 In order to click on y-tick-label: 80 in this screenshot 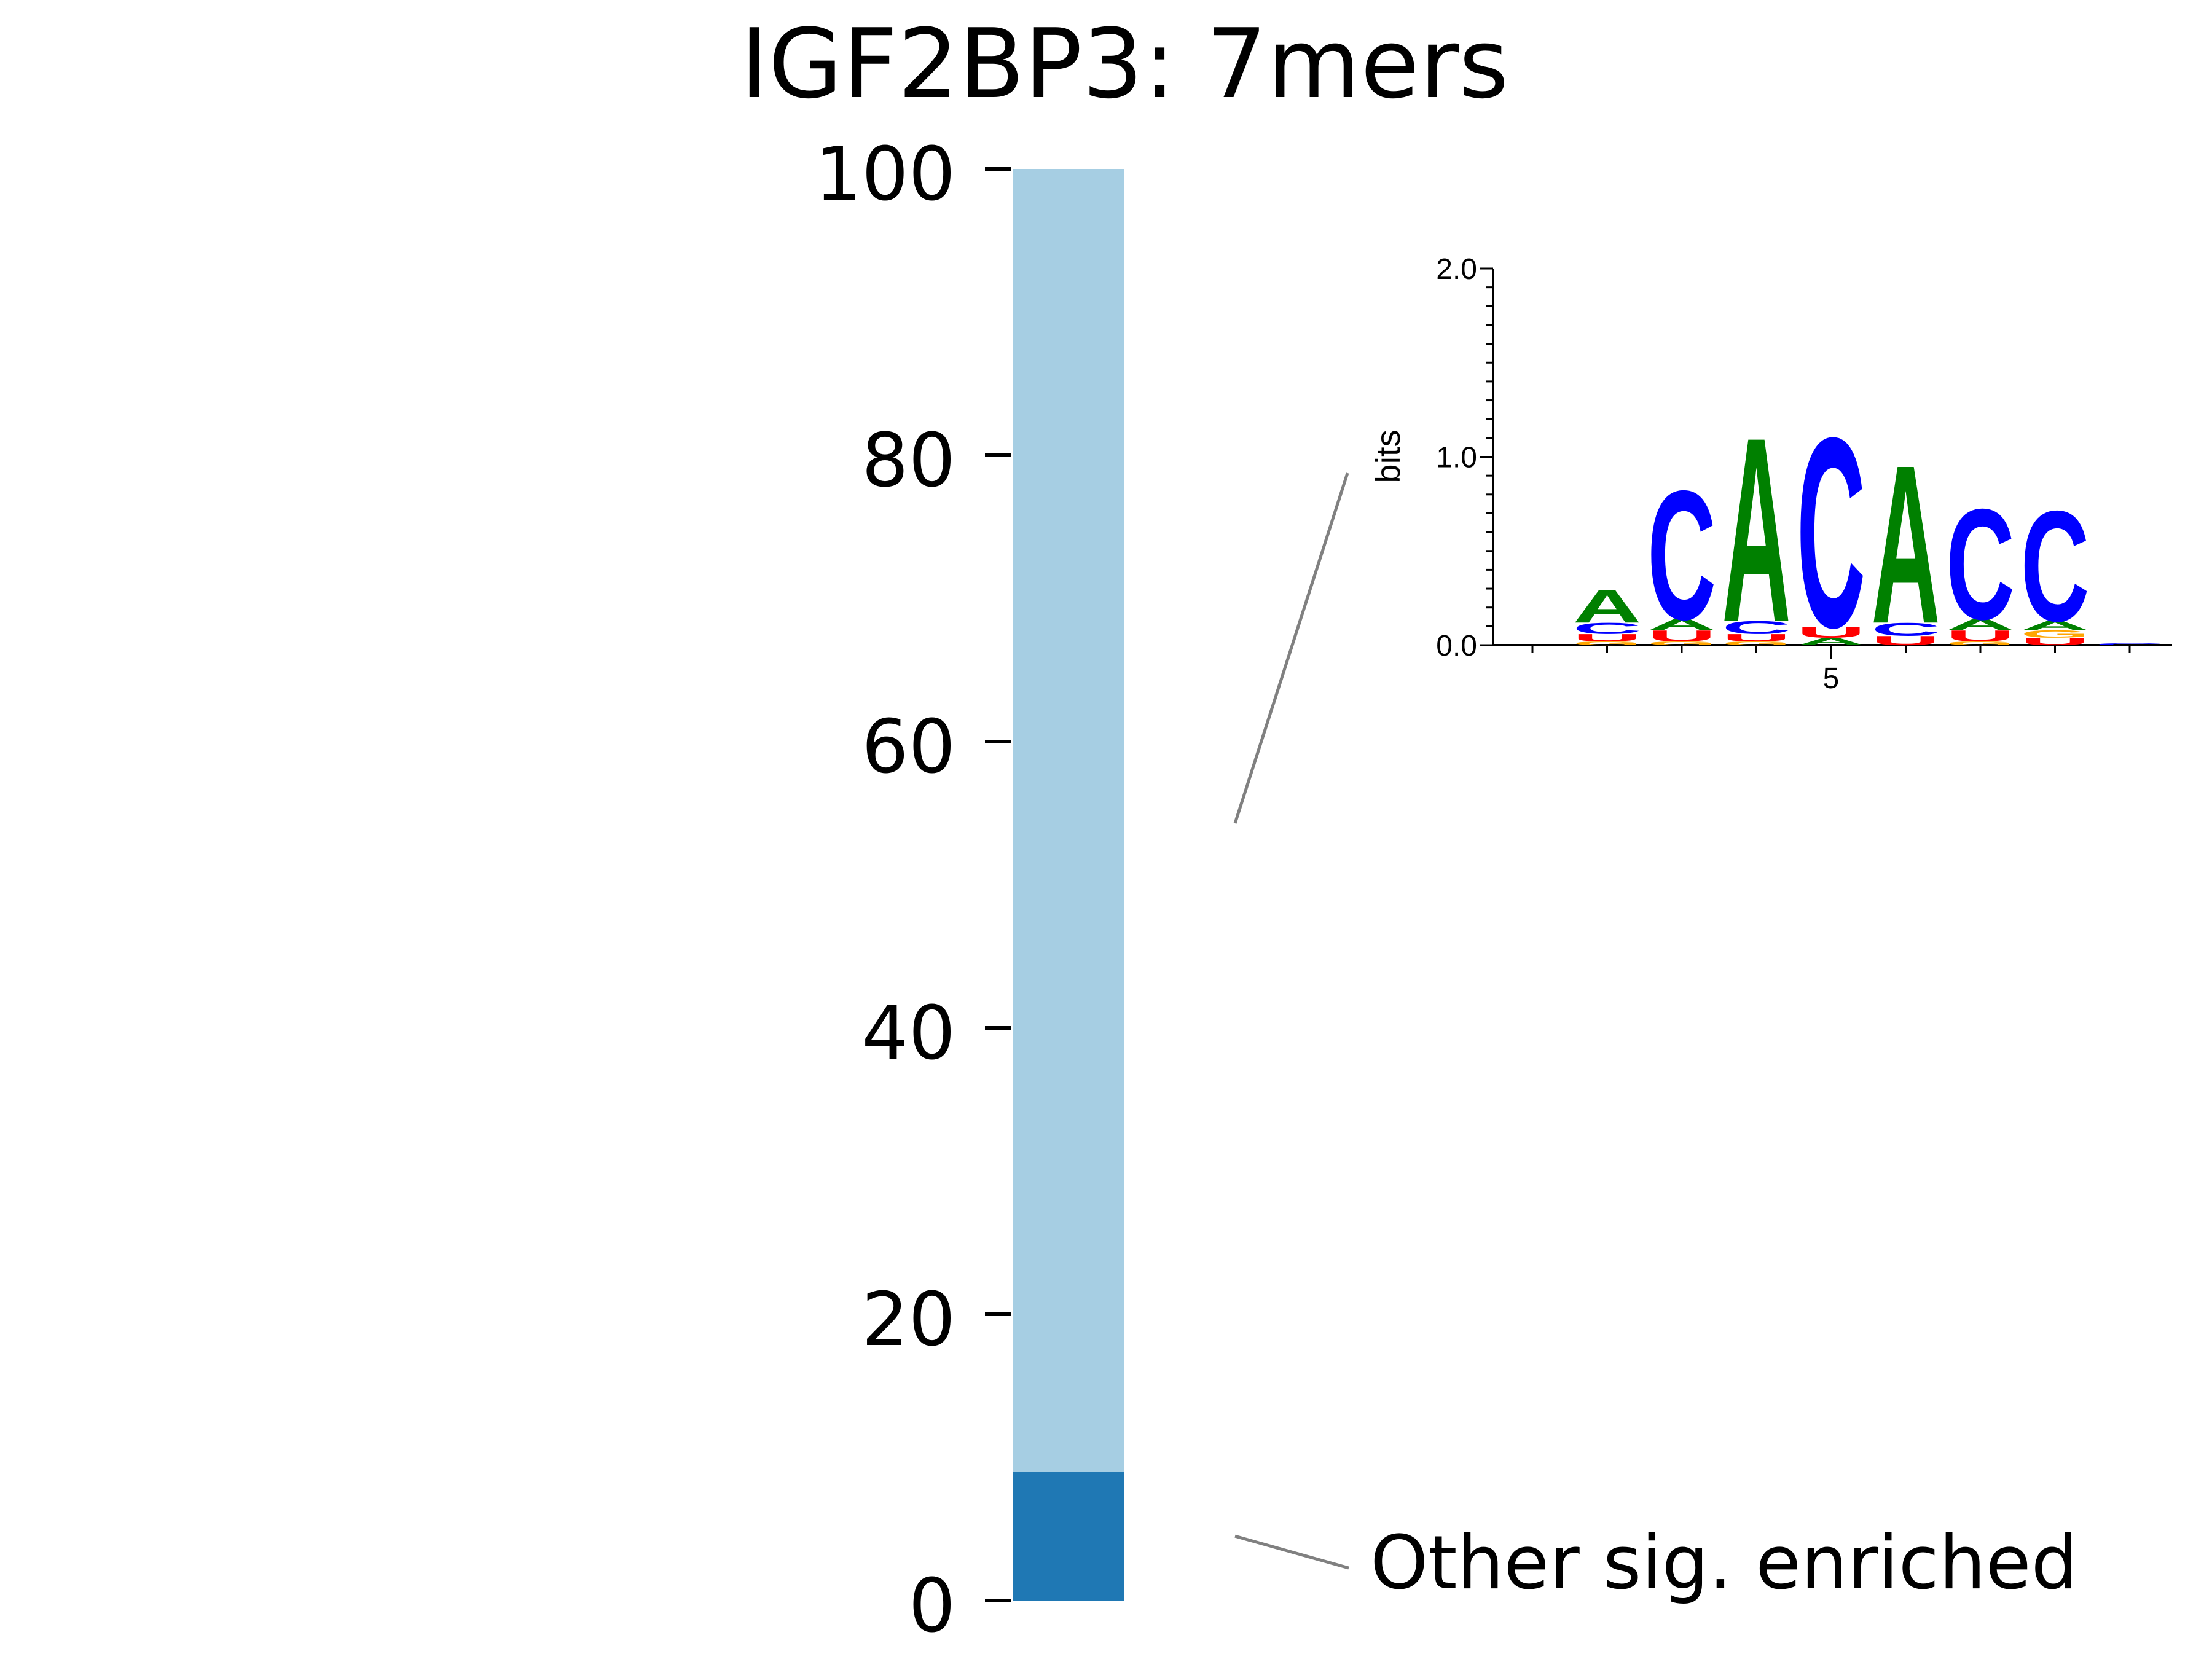, I will do `click(908, 461)`.